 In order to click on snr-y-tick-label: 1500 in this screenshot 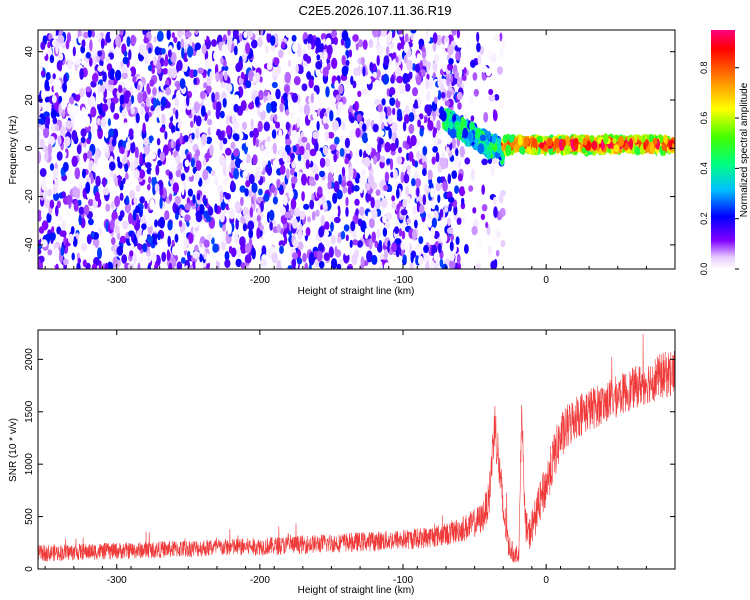, I will do `click(29, 411)`.